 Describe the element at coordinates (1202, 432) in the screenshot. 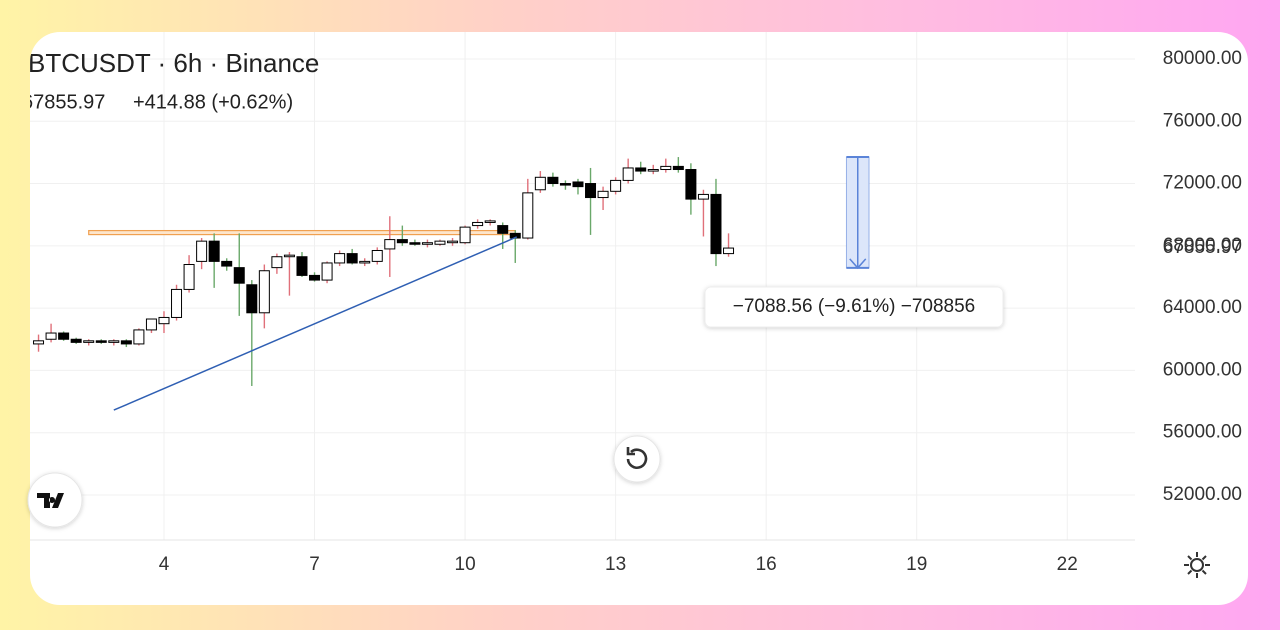

I see `y-tick-label: 56000.00` at that location.